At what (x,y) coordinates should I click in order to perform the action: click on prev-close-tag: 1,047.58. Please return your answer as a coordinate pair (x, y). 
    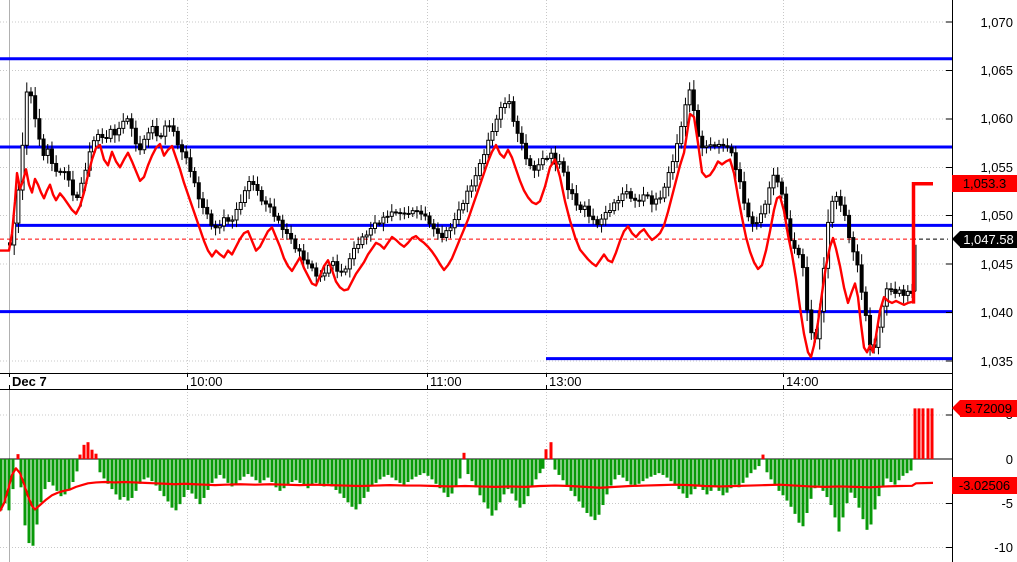
    Looking at the image, I should click on (984, 239).